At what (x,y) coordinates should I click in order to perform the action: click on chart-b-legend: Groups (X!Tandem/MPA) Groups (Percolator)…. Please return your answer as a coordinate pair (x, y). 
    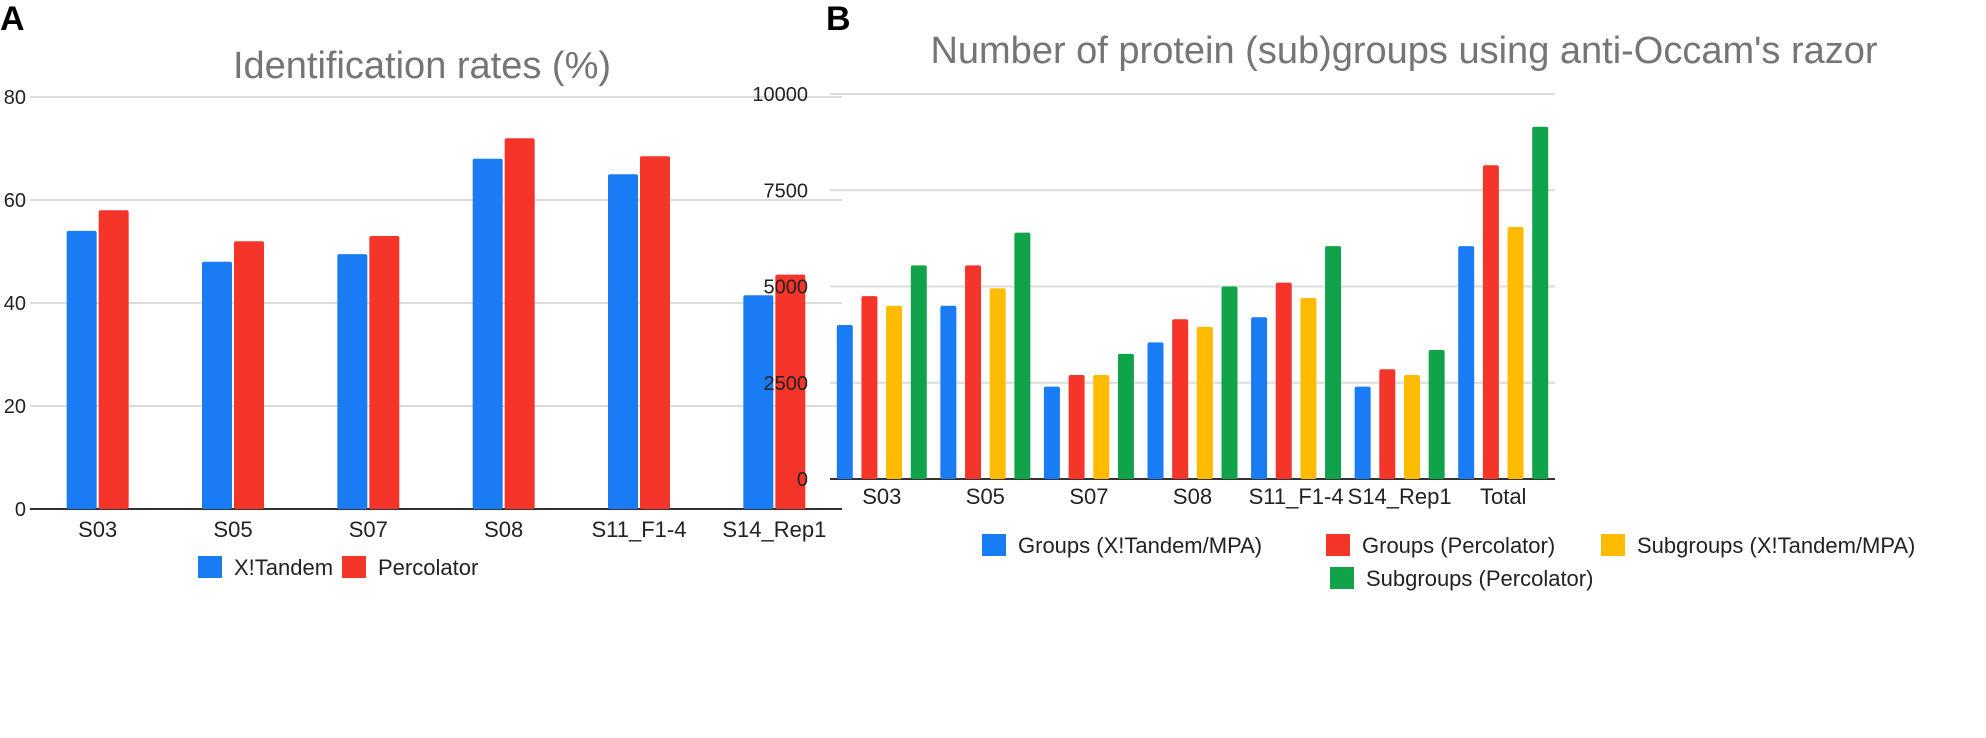
    Looking at the image, I should click on (1448, 562).